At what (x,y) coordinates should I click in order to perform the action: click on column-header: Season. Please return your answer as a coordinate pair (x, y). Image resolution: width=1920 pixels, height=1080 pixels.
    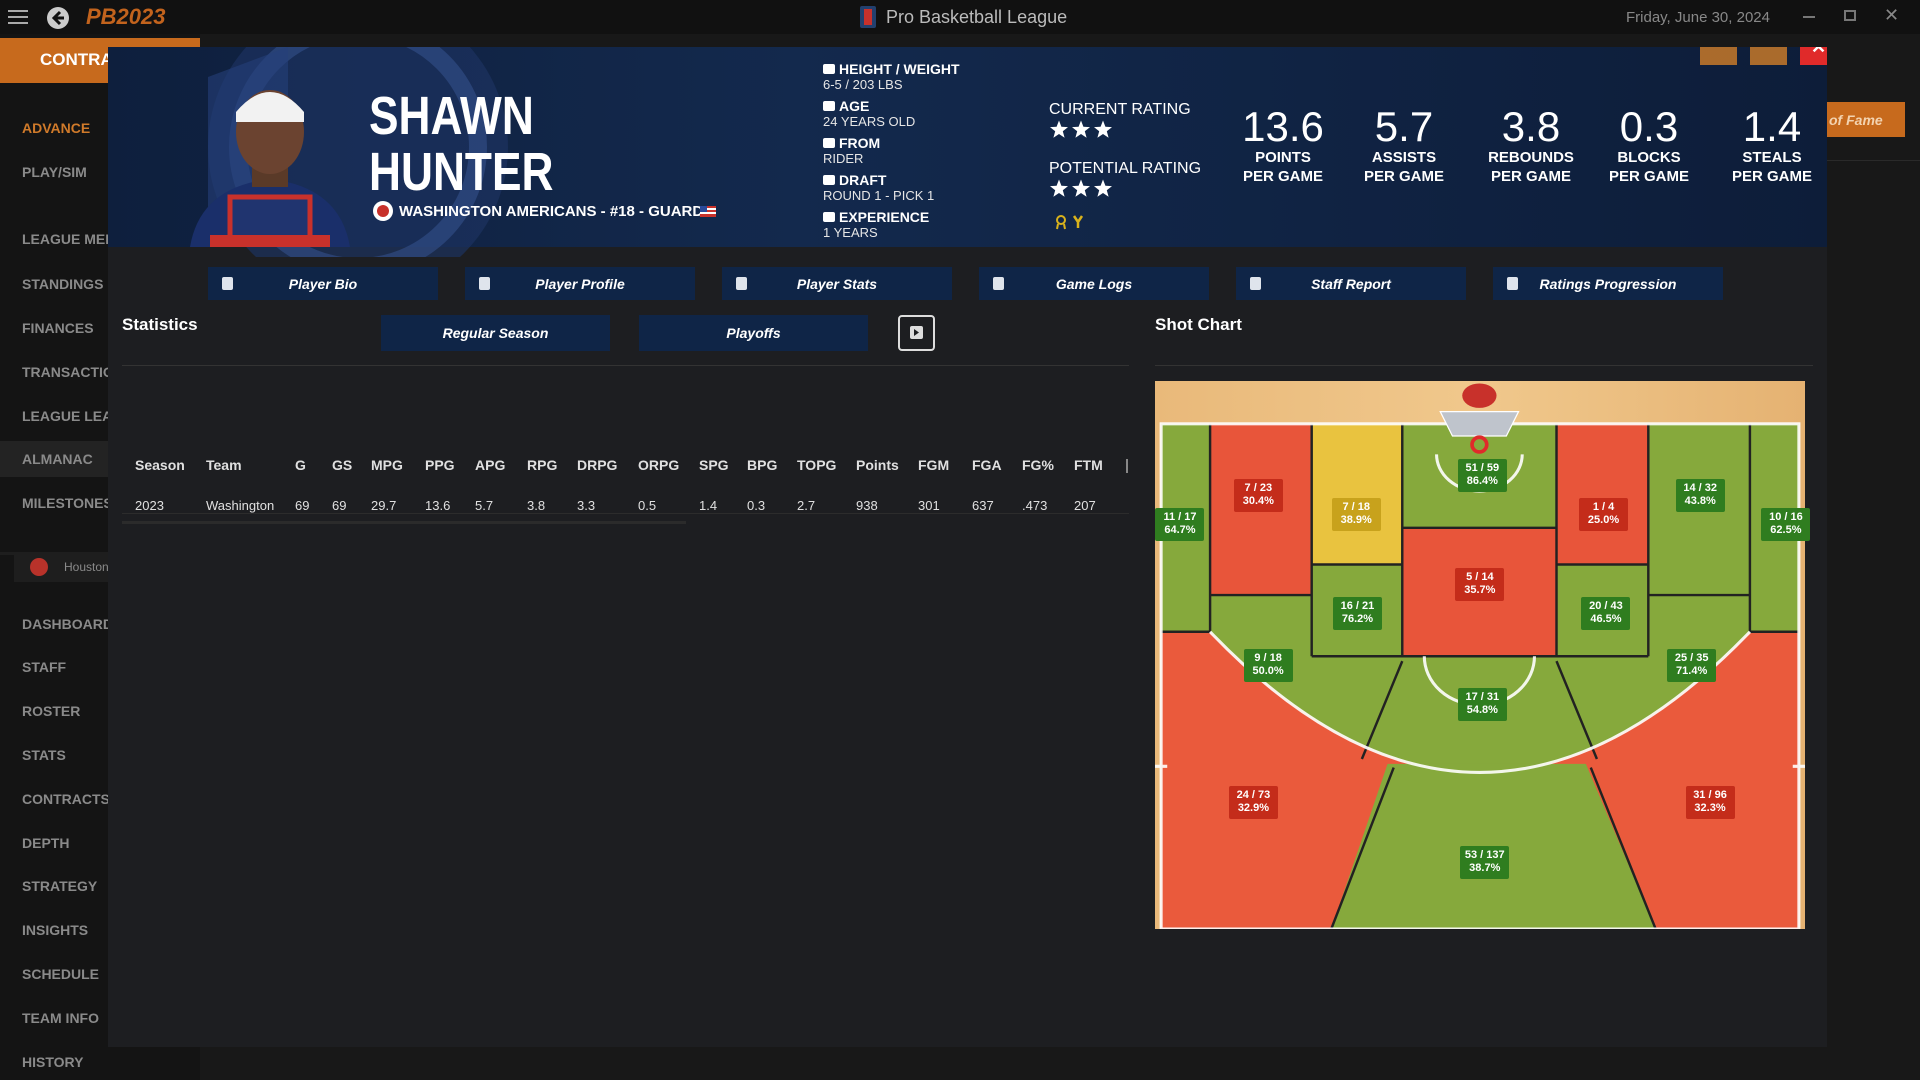
    Looking at the image, I should click on (160, 465).